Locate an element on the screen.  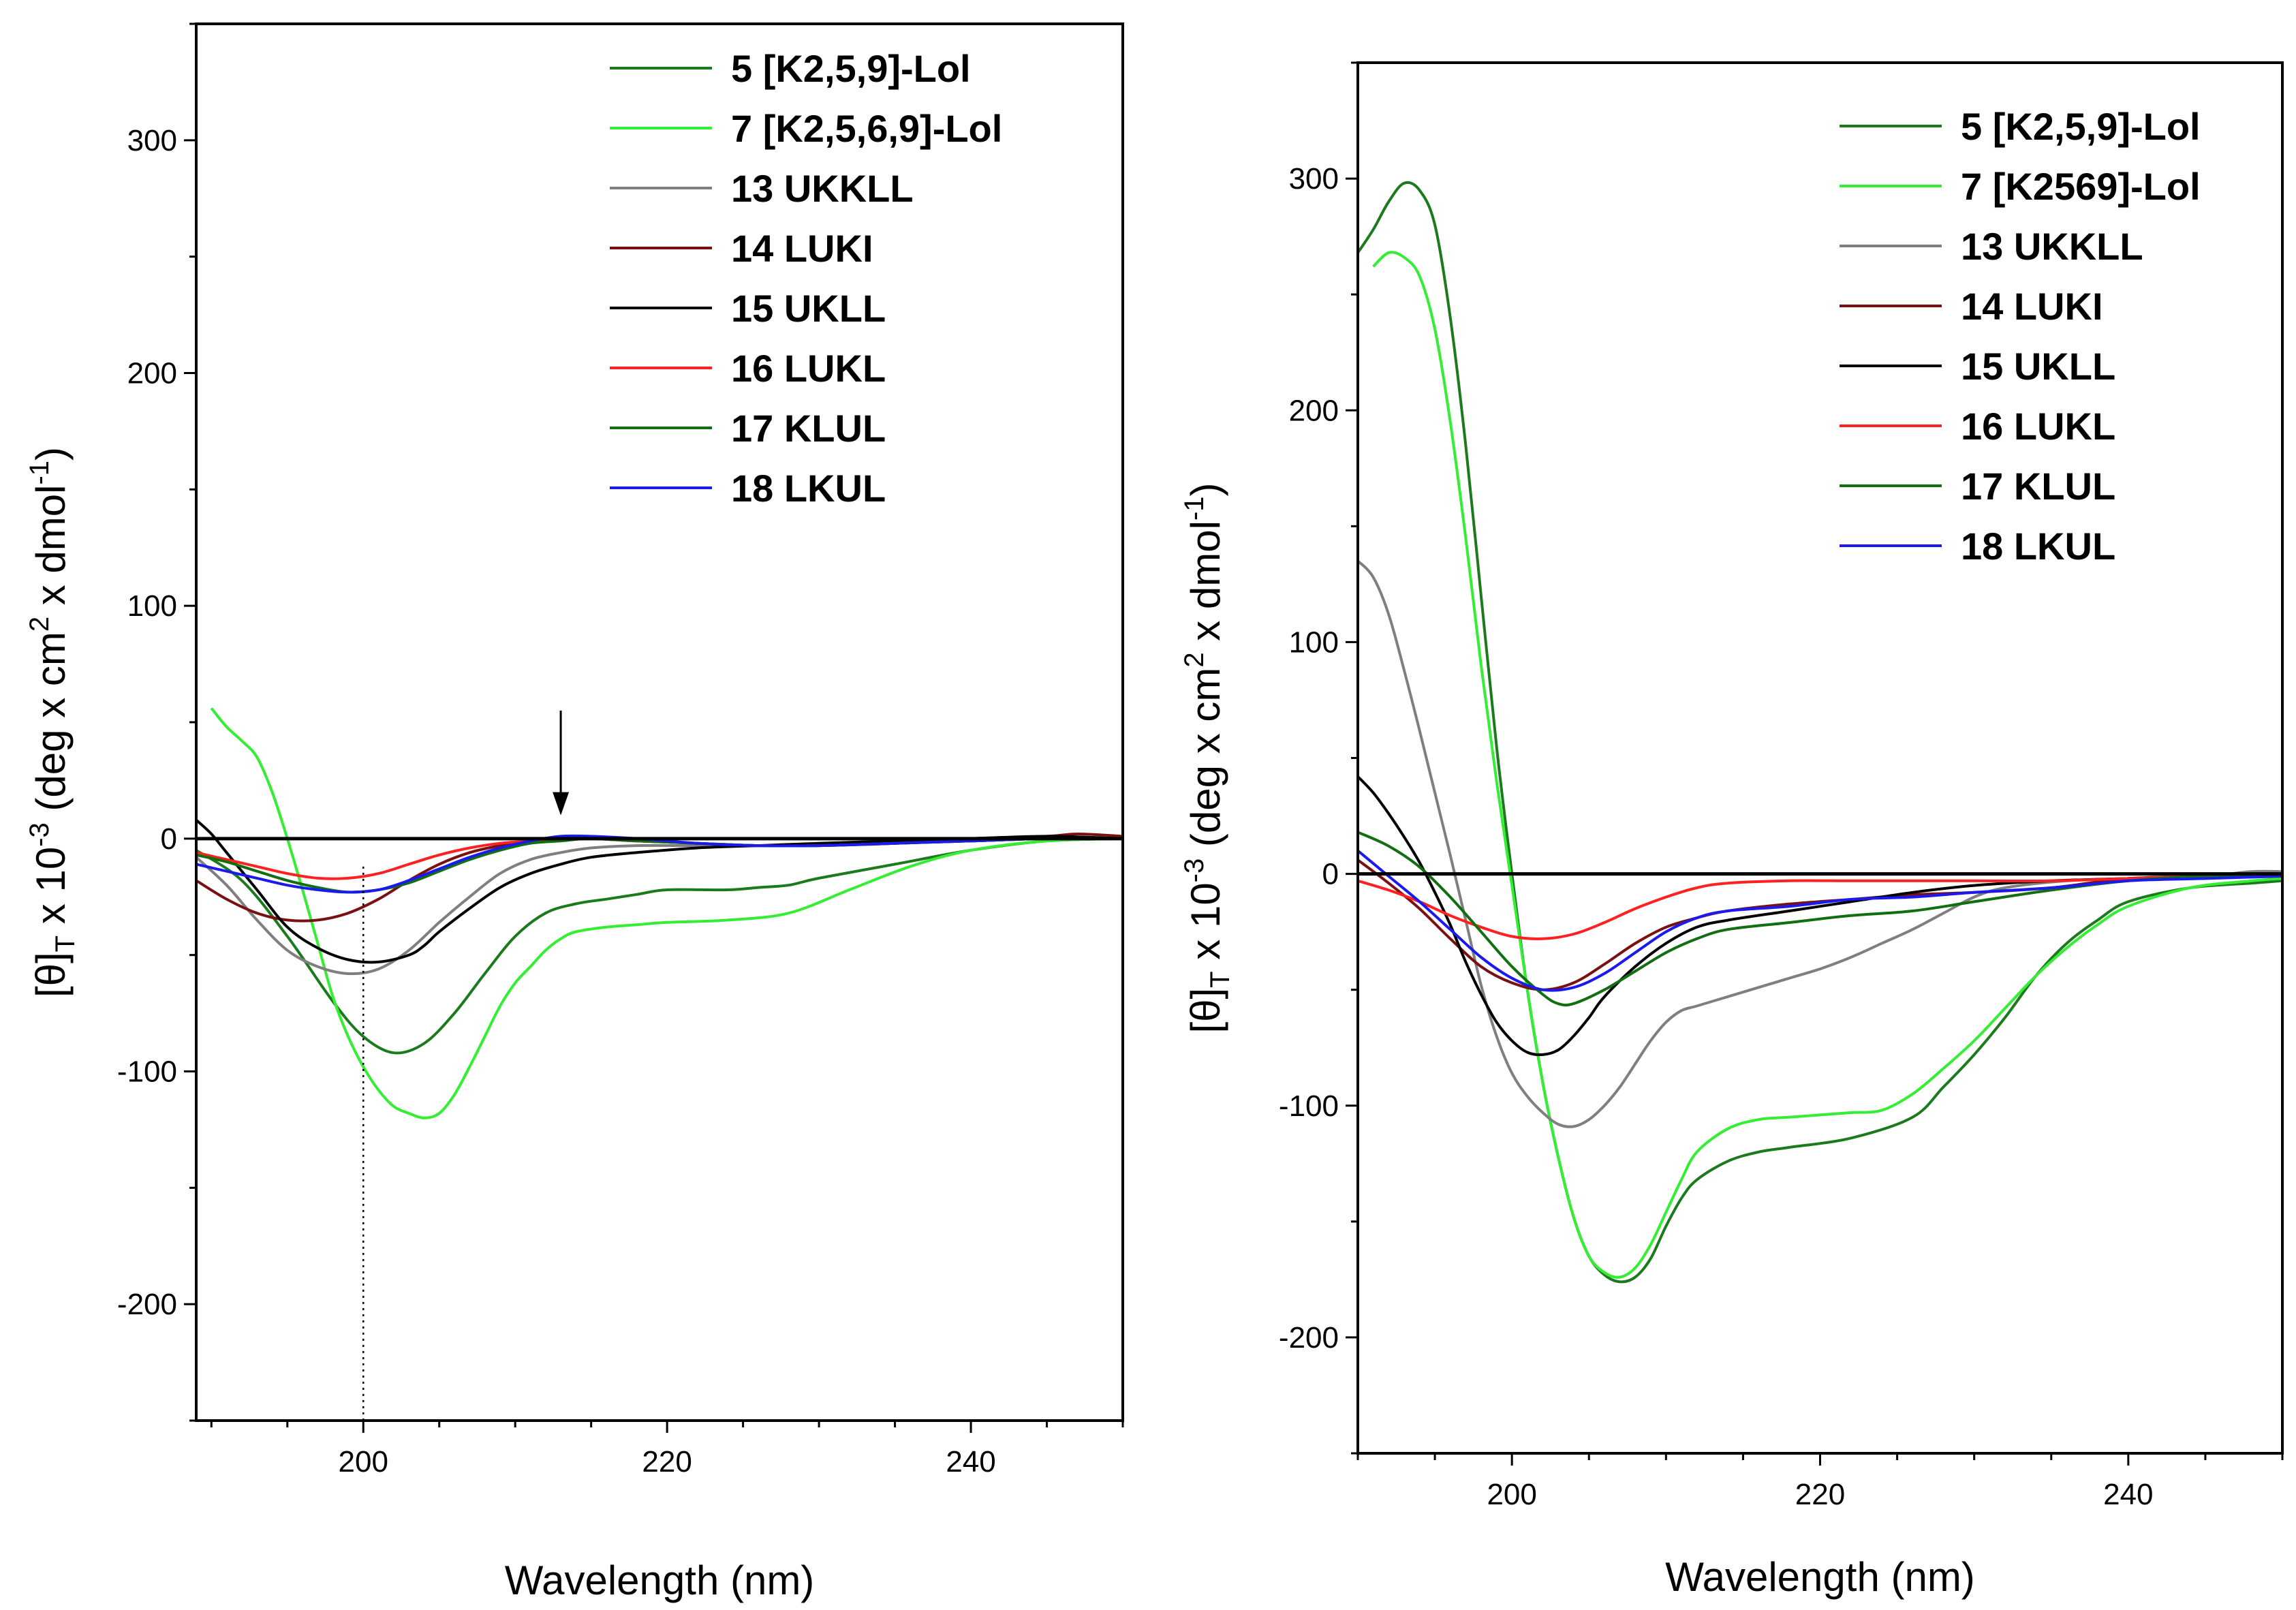
left-legend-label-0: 5 [K2,5,9]-Lol is located at coordinates (851, 69).